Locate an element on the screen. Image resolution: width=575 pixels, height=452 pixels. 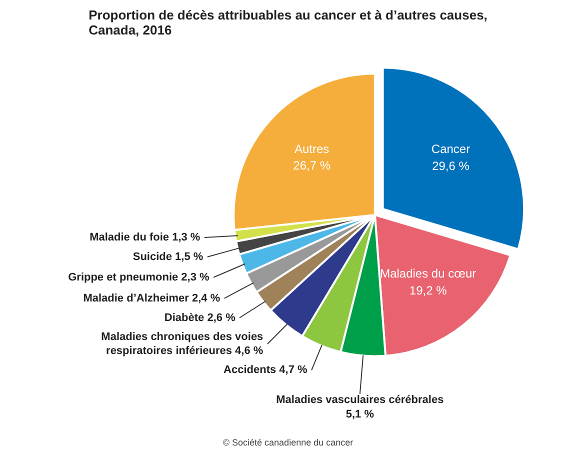
data-label: 5,1 % is located at coordinates (360, 414).